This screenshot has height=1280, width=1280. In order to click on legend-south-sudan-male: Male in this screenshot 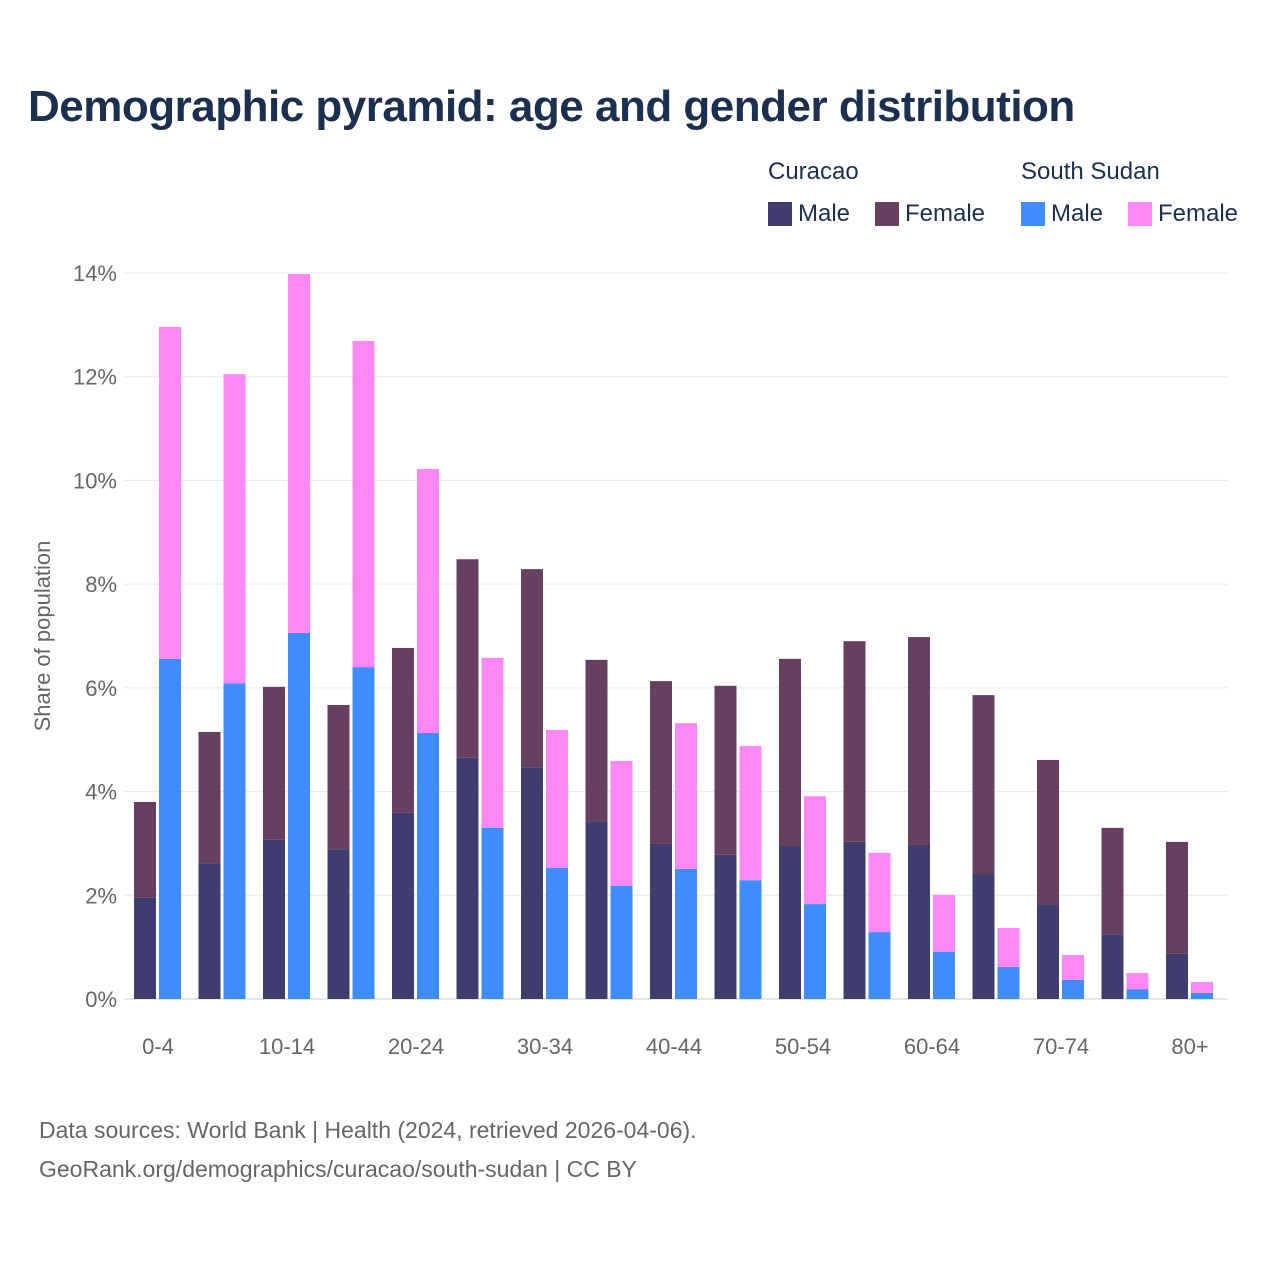, I will do `click(1062, 214)`.